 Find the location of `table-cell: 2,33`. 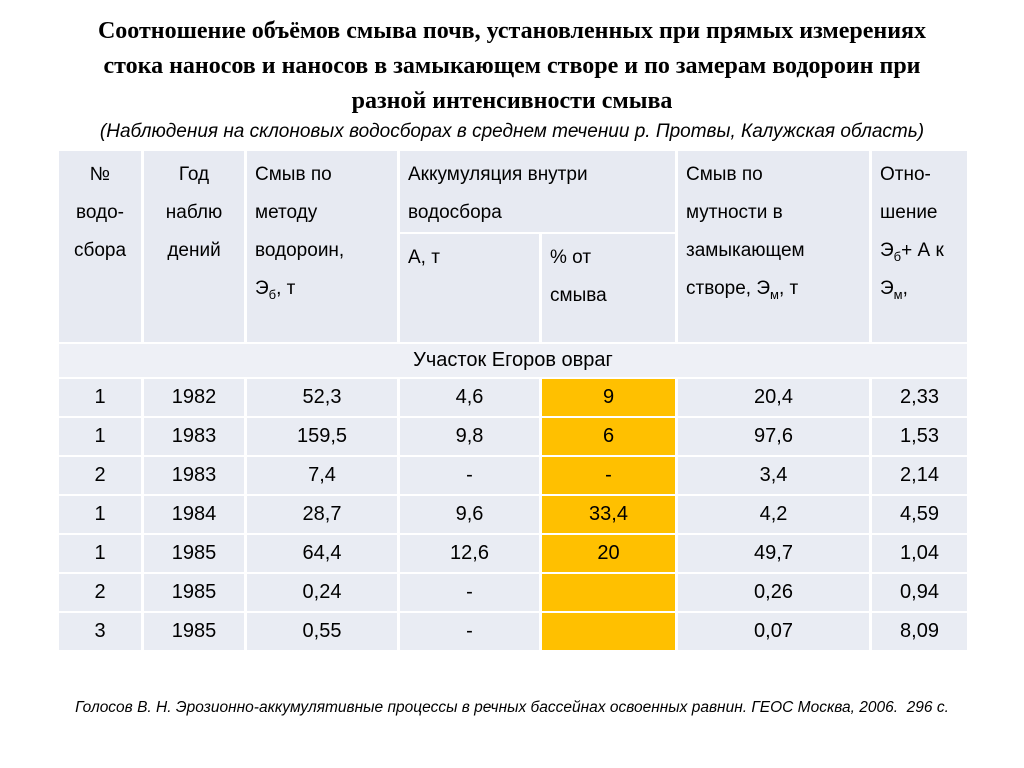

table-cell: 2,33 is located at coordinates (920, 398).